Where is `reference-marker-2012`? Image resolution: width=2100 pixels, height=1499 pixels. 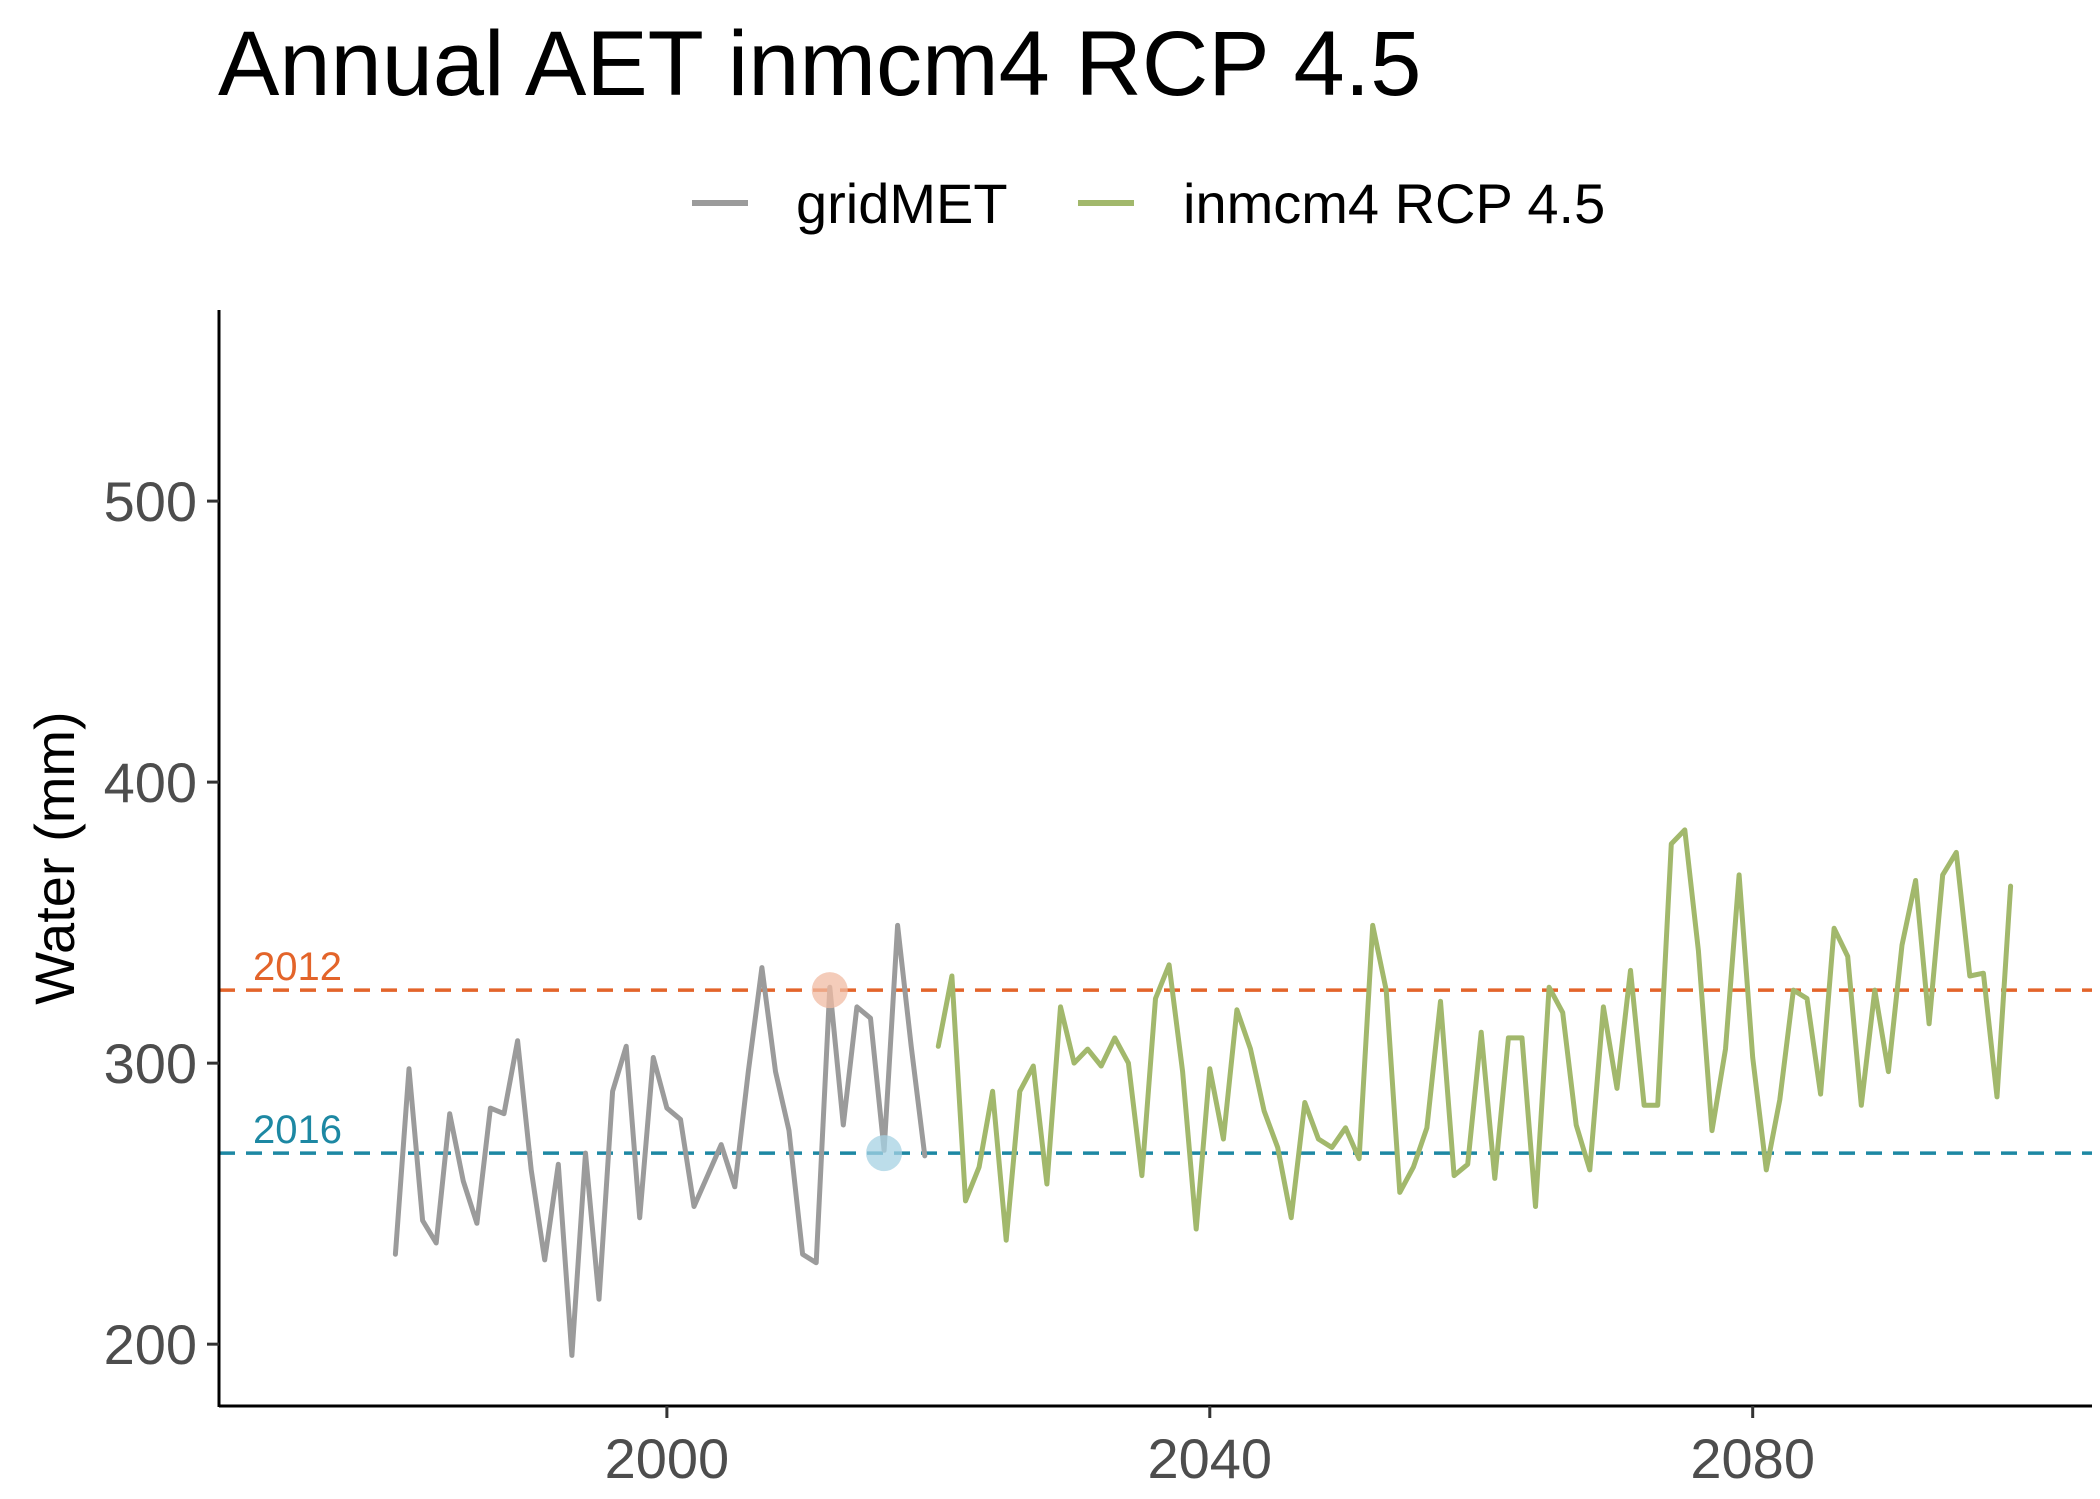 reference-marker-2012 is located at coordinates (829, 990).